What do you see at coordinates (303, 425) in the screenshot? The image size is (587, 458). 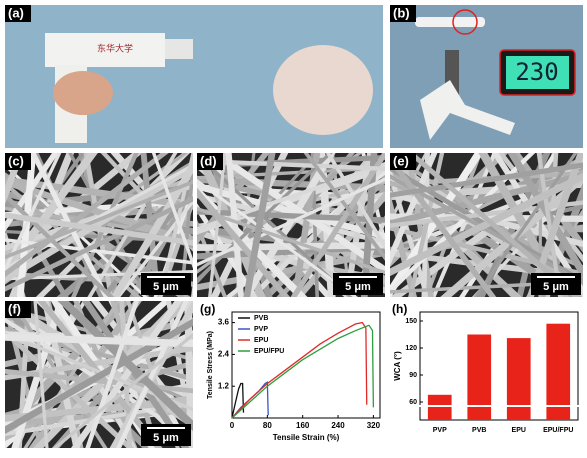 I see `x-tick-label: 160` at bounding box center [303, 425].